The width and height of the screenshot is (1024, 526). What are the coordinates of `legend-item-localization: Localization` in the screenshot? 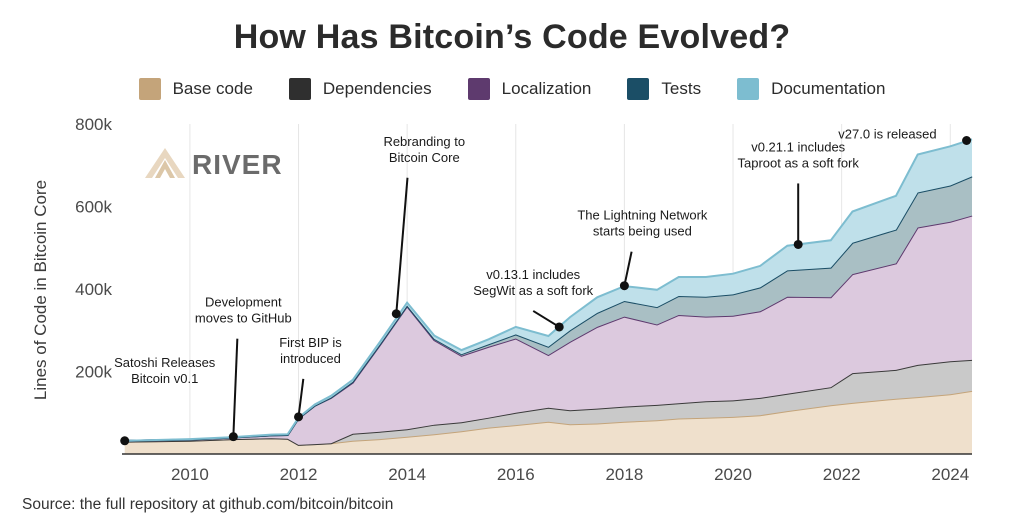 It's located at (529, 89).